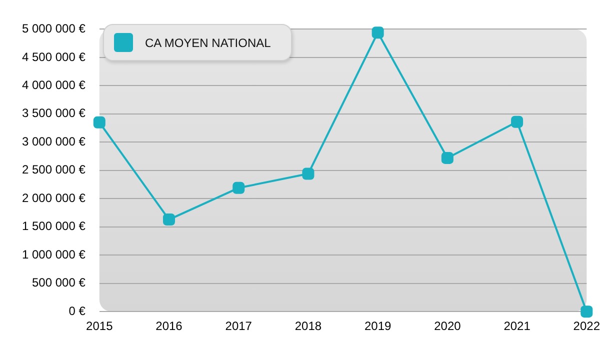 The height and width of the screenshot is (350, 600). Describe the element at coordinates (54, 254) in the screenshot. I see `y-tick-label: 1 000 000 €` at that location.